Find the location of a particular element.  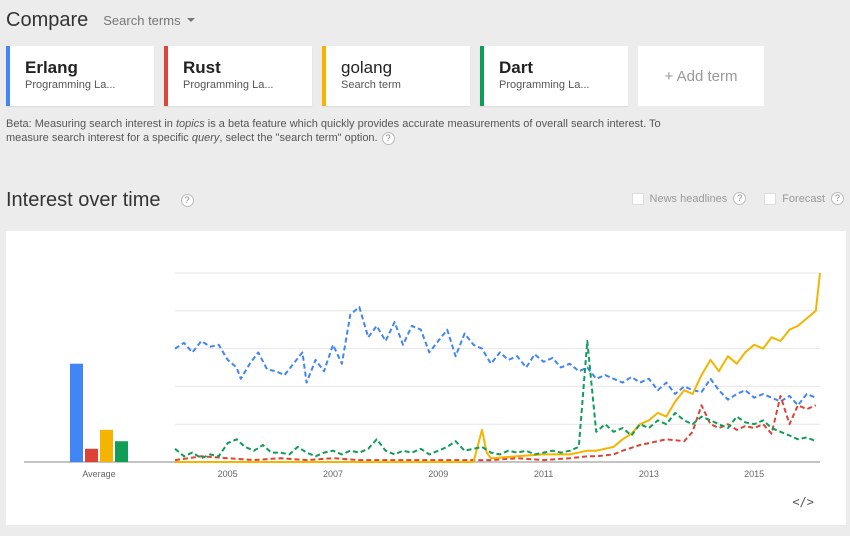

beta-note-topics: topics is located at coordinates (190, 124).